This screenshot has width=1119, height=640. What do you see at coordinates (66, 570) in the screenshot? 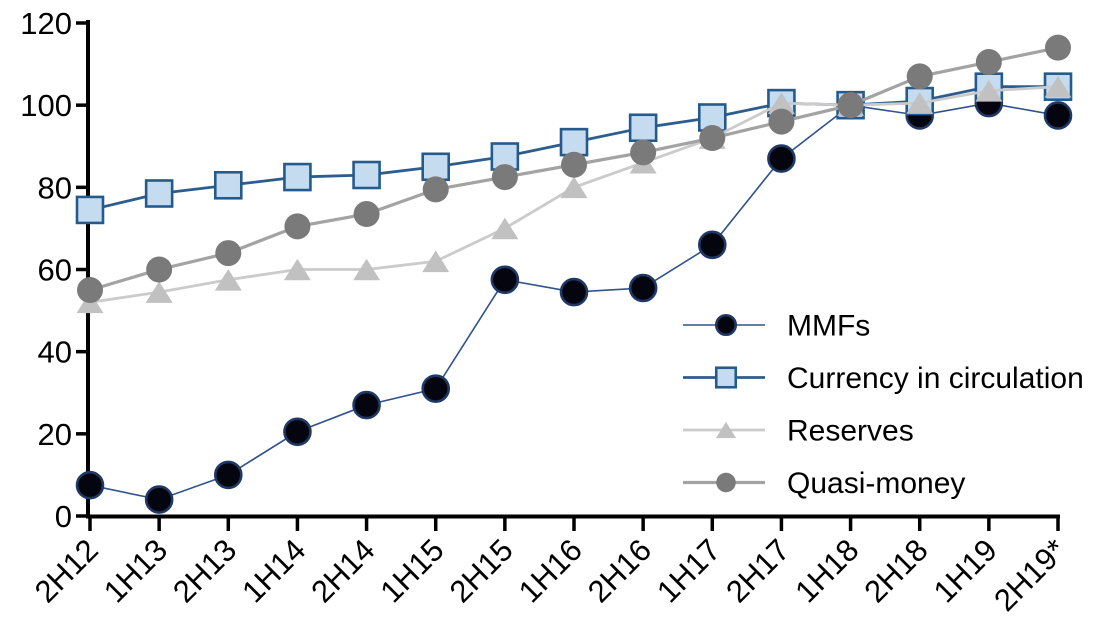
I see `x-axis-tick-label: 2H12` at bounding box center [66, 570].